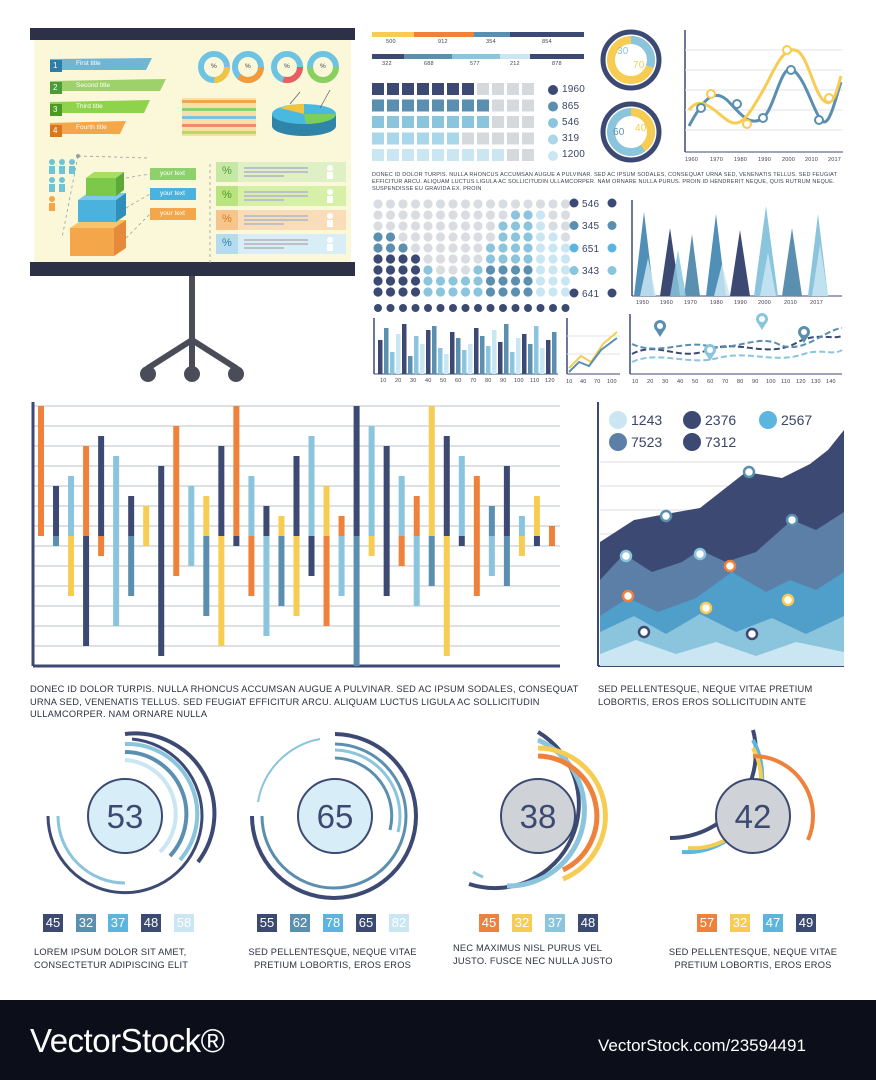  I want to click on top-line-chart-svg, so click(763, 91).